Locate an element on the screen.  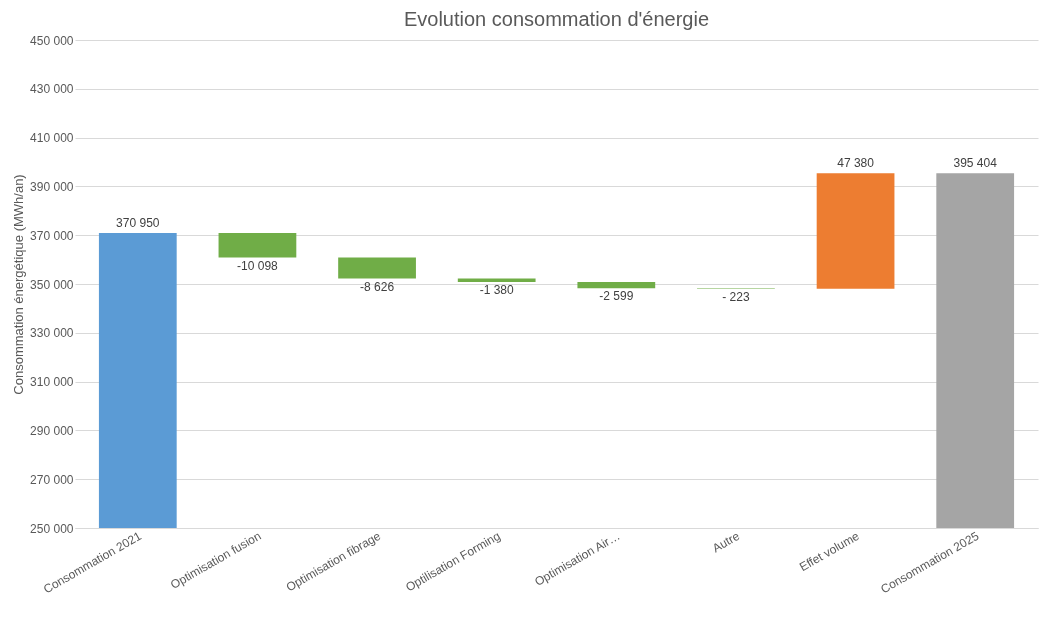
y-tick-label: 310 000 is located at coordinates (52, 382).